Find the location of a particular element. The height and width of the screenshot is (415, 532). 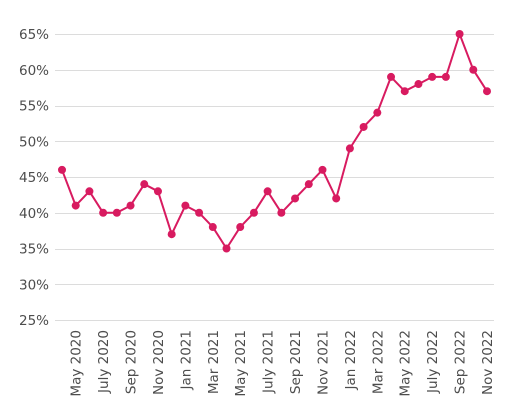

y-tick-label: 50% is located at coordinates (34, 142).